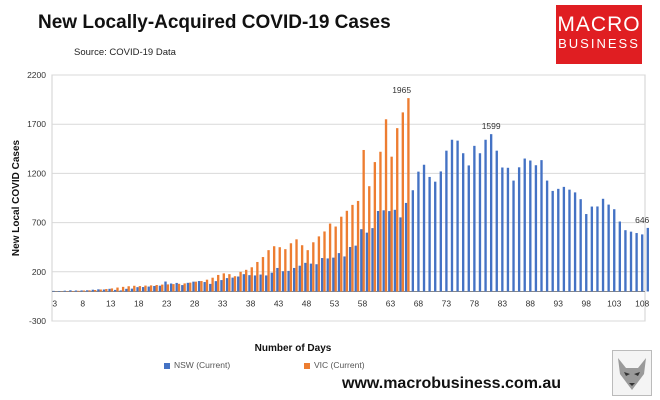 This screenshot has width=660, height=400. I want to click on x-tick-label: 33, so click(223, 303).